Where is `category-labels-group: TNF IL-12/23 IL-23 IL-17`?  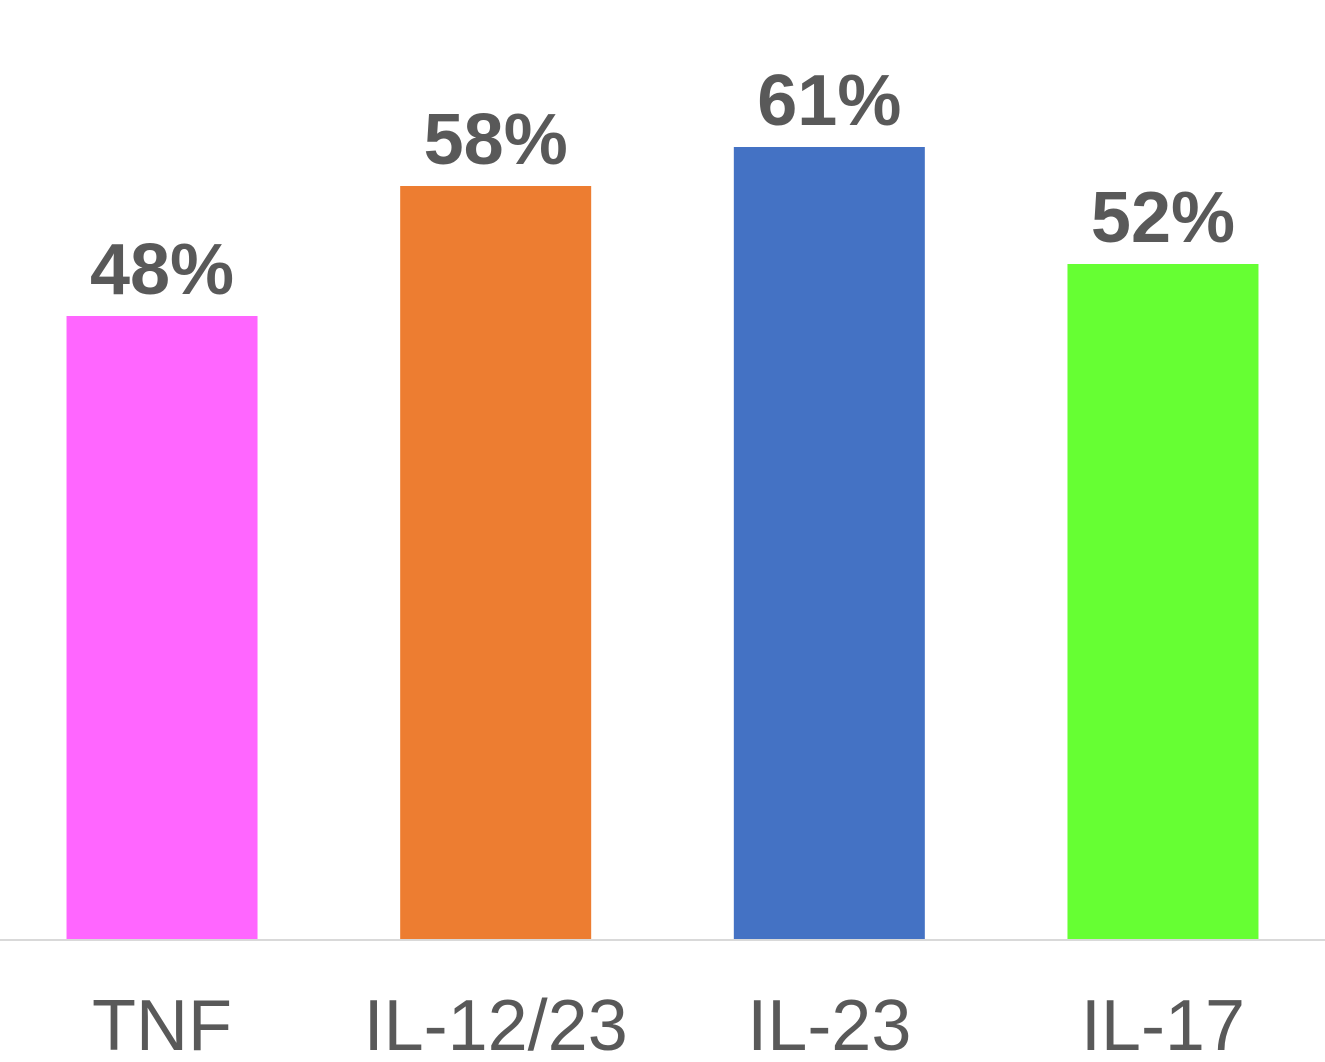
category-labels-group: TNF IL-12/23 IL-23 IL-17 is located at coordinates (668, 1024).